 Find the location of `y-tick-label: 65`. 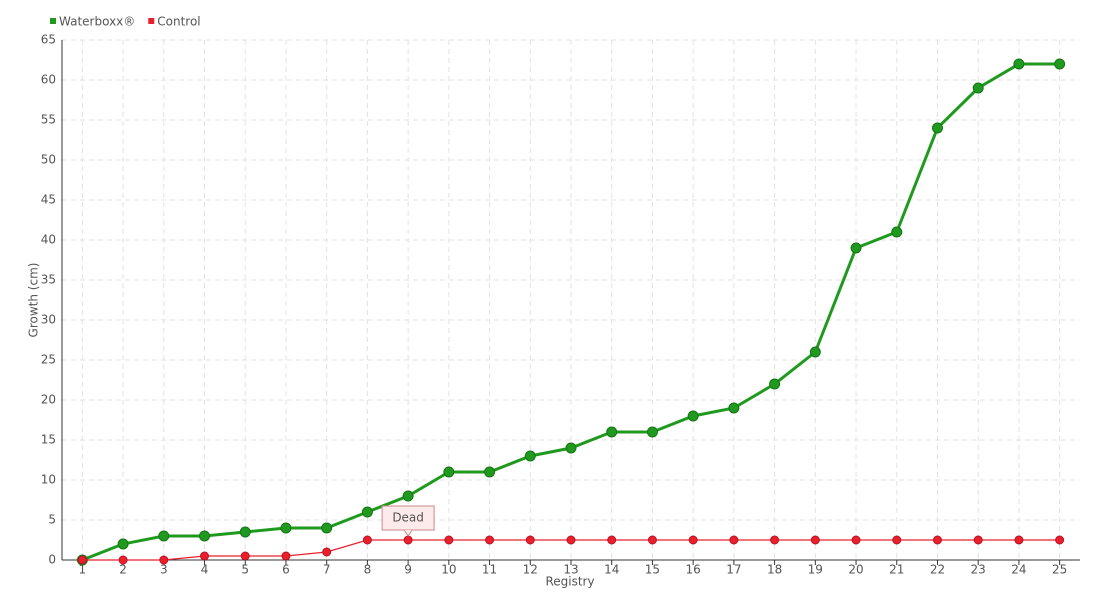

y-tick-label: 65 is located at coordinates (48, 40).